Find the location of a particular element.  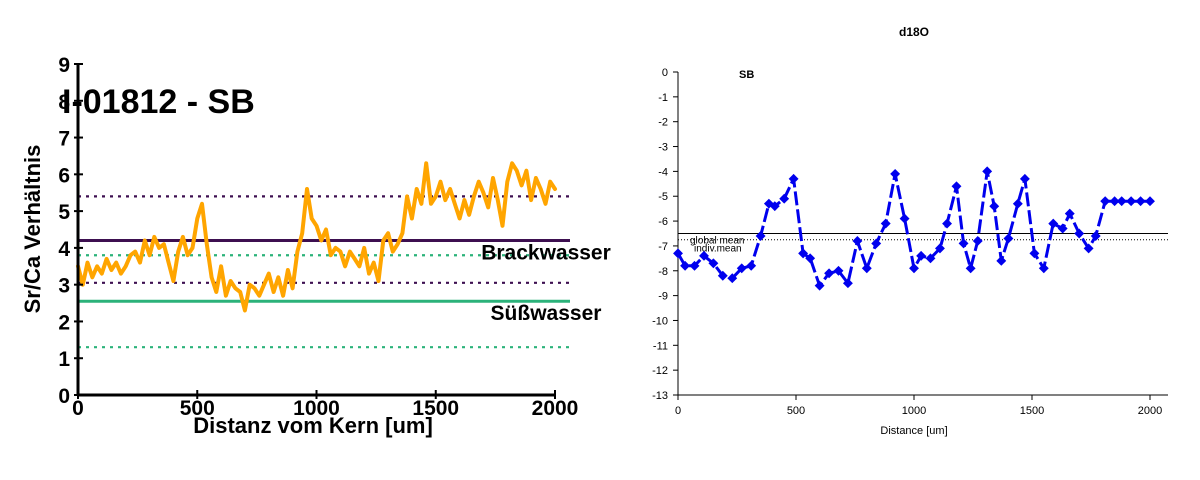

y-tick-label: -5 is located at coordinates (663, 197).